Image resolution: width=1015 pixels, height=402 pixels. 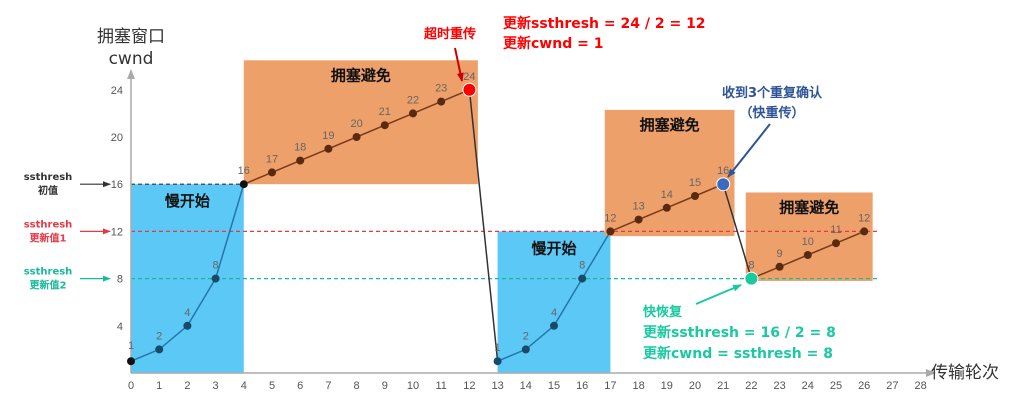 I want to click on y-tick-4: 4, so click(x=120, y=327).